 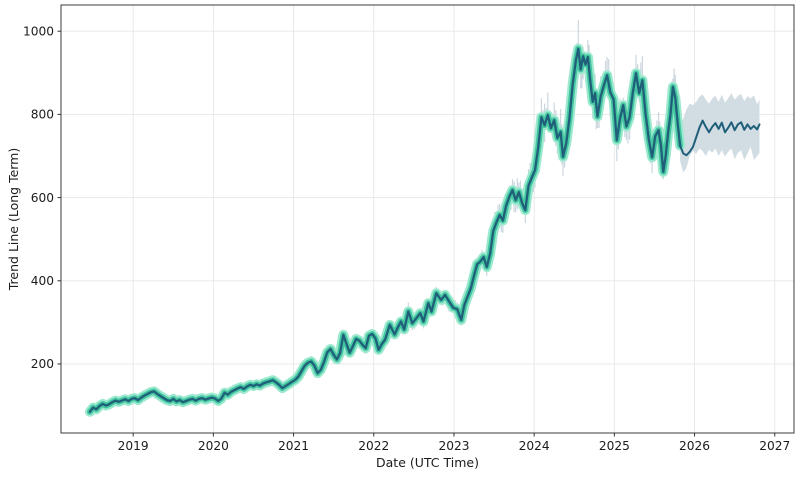 What do you see at coordinates (42, 364) in the screenshot?
I see `y-tick-label: 200` at bounding box center [42, 364].